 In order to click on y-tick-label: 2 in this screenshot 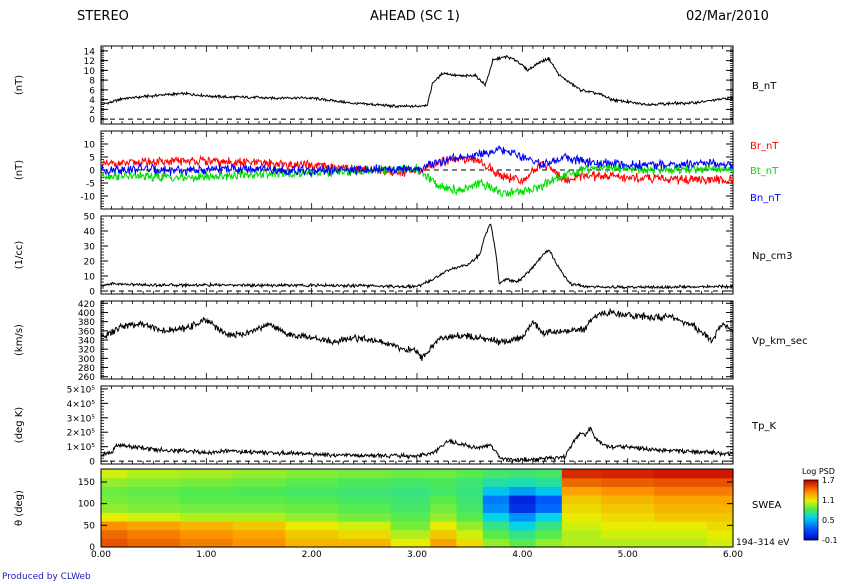, I will do `click(92, 111)`.